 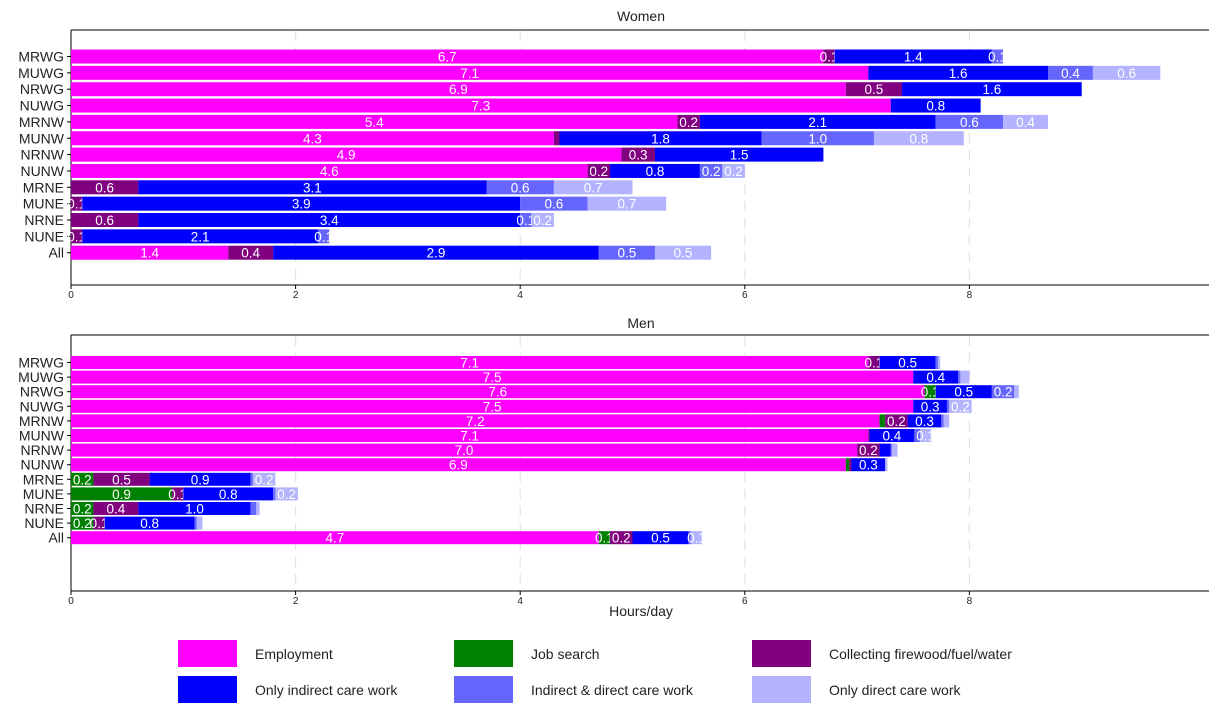 I want to click on legend-item-only-direct-care: Only direct care work, so click(x=856, y=689).